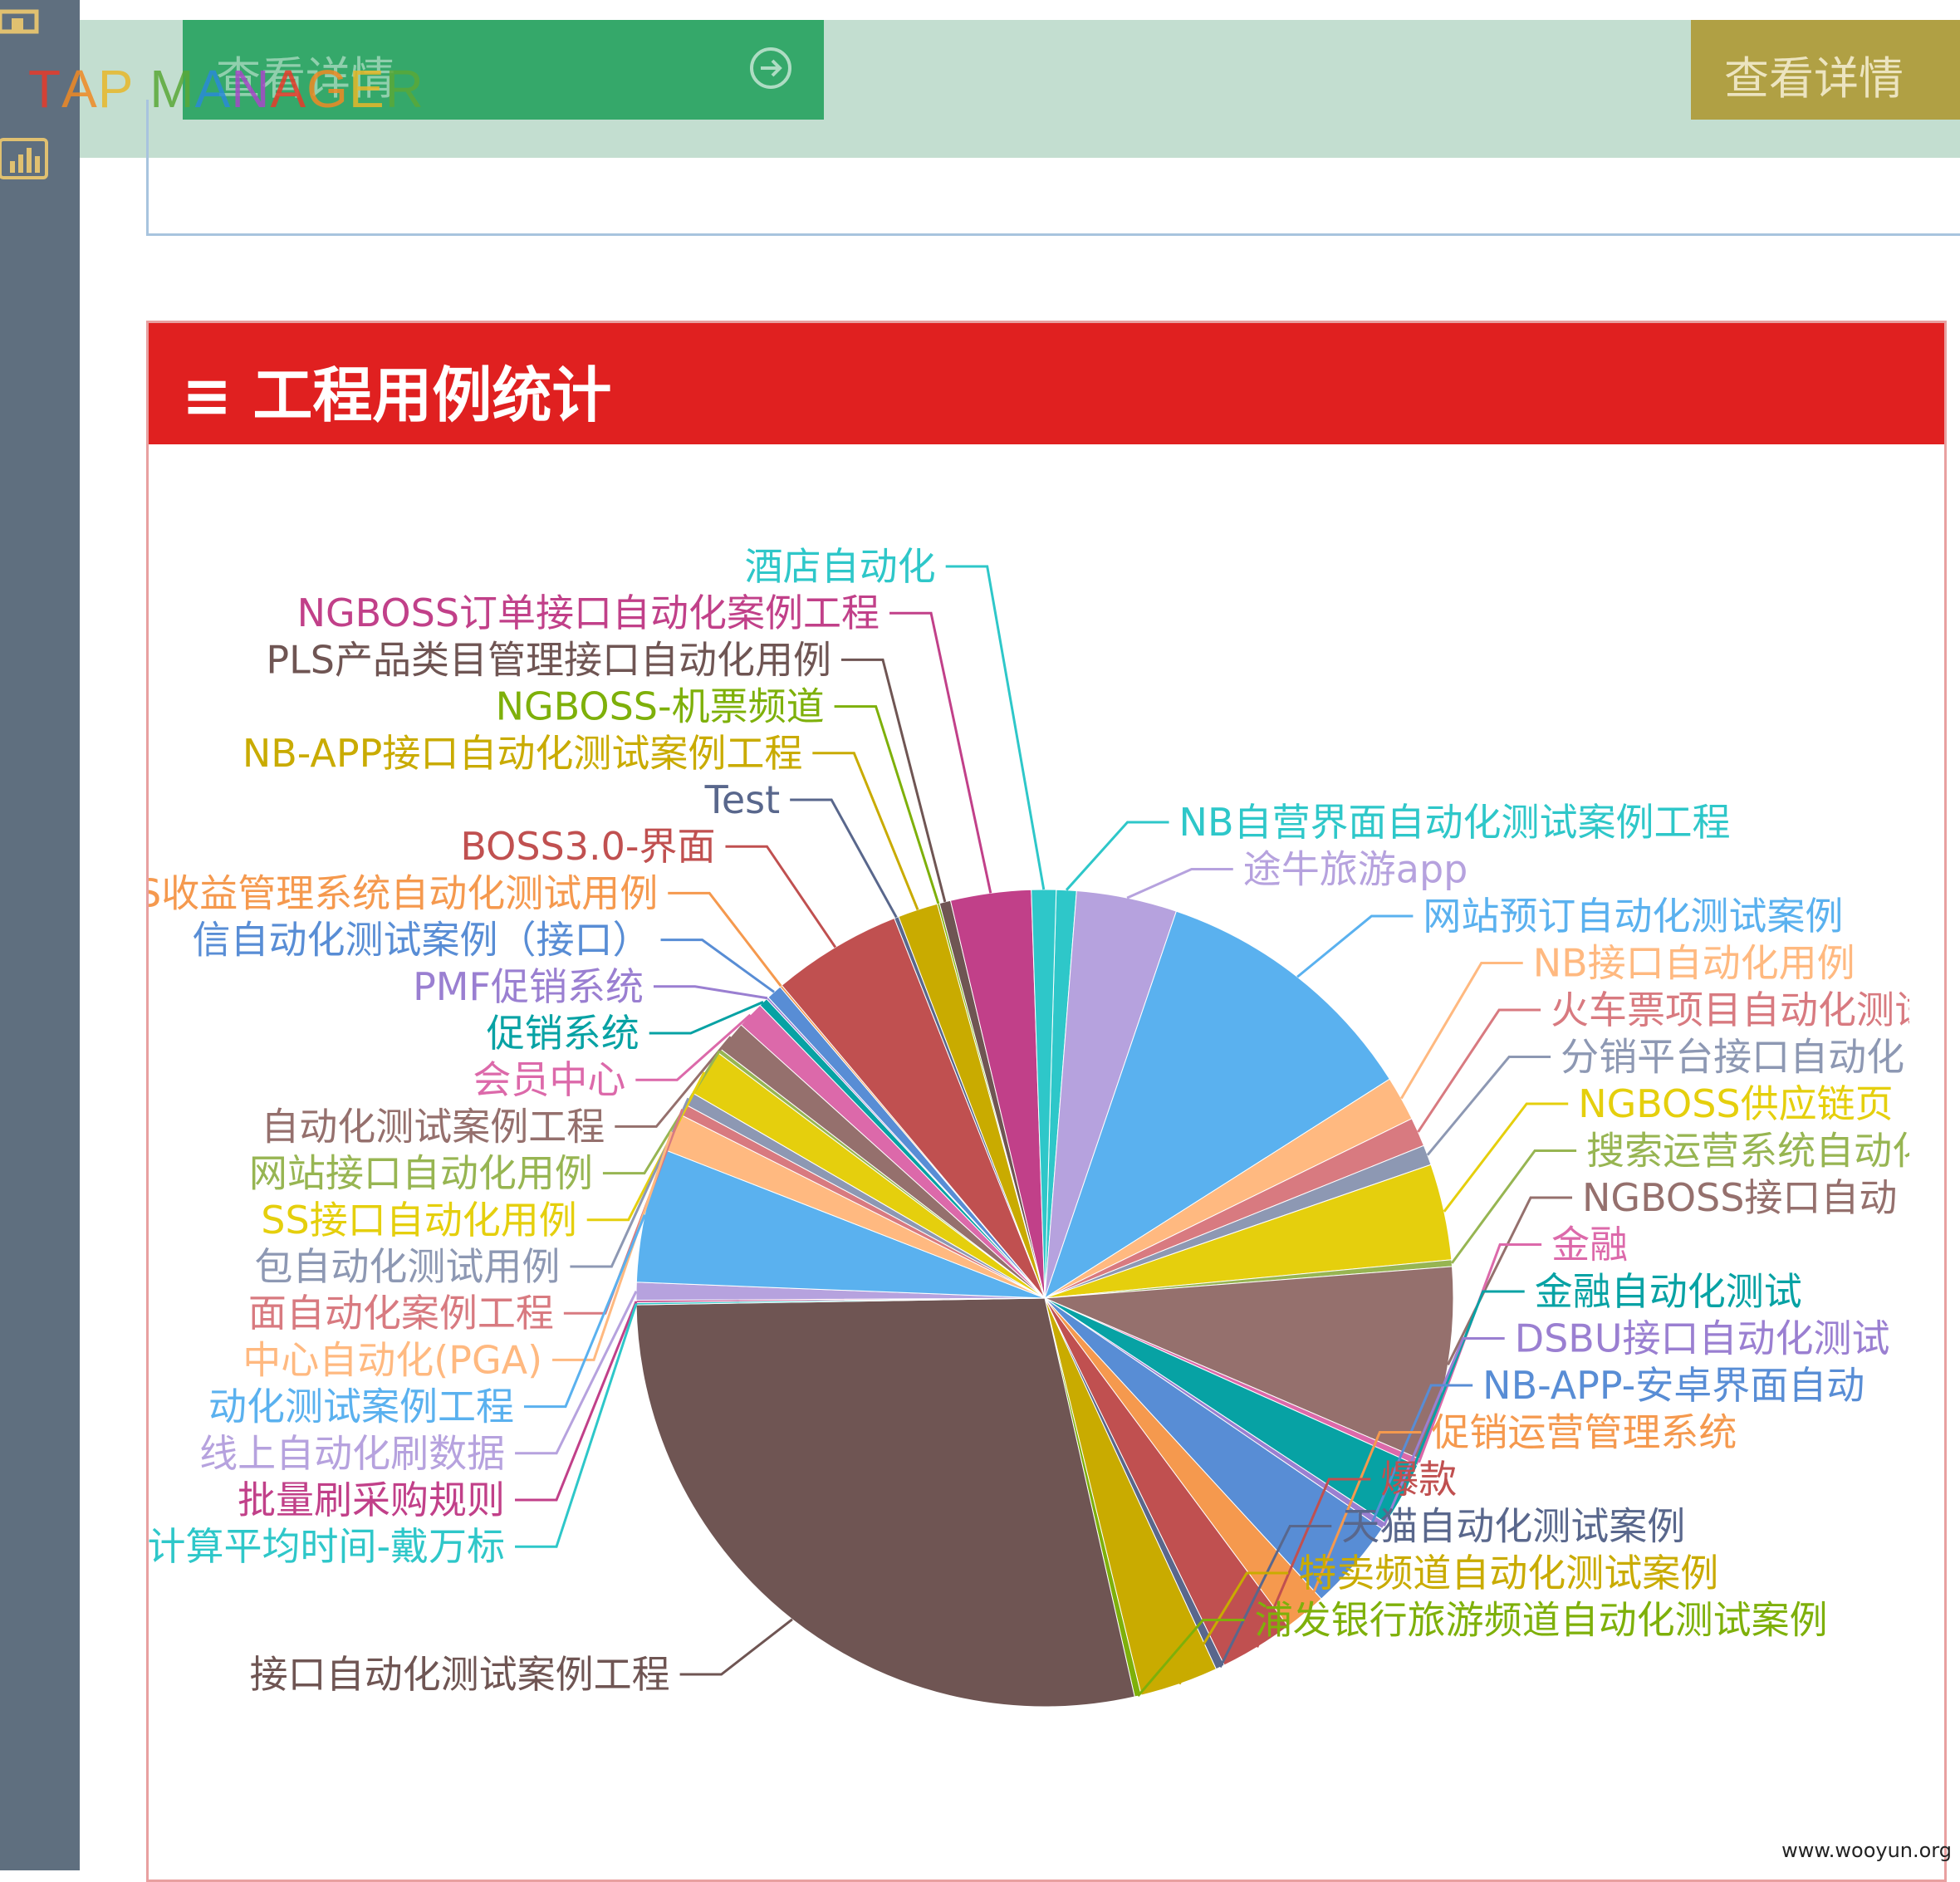  I want to click on logo-letter: R, so click(404, 89).